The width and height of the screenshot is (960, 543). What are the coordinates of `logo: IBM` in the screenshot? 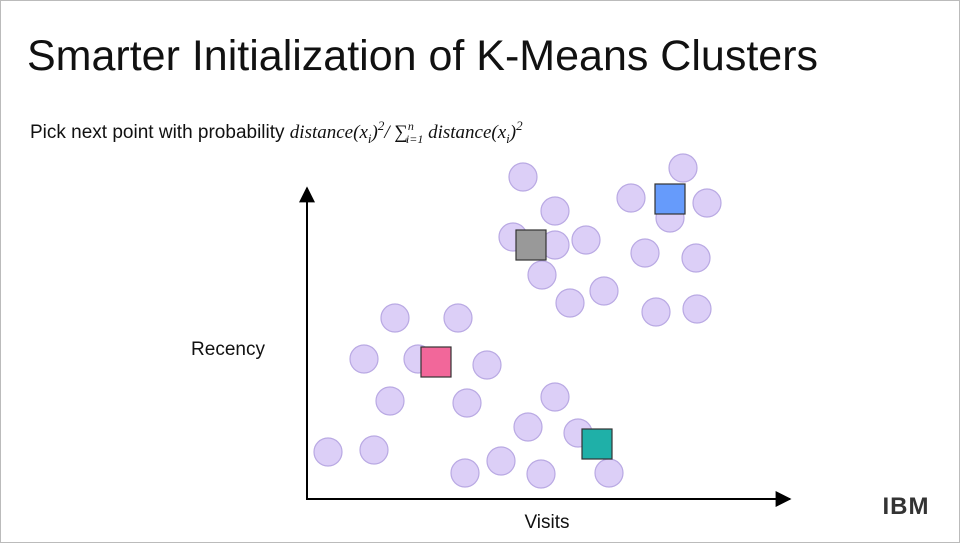 It's located at (906, 506).